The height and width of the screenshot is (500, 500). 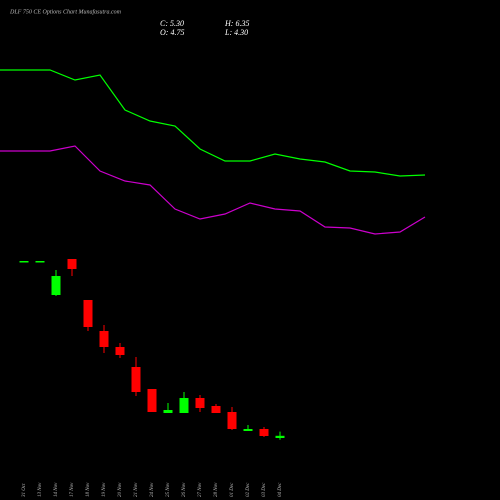 I want to click on x-tick-label: 24 Nov, so click(x=152, y=489).